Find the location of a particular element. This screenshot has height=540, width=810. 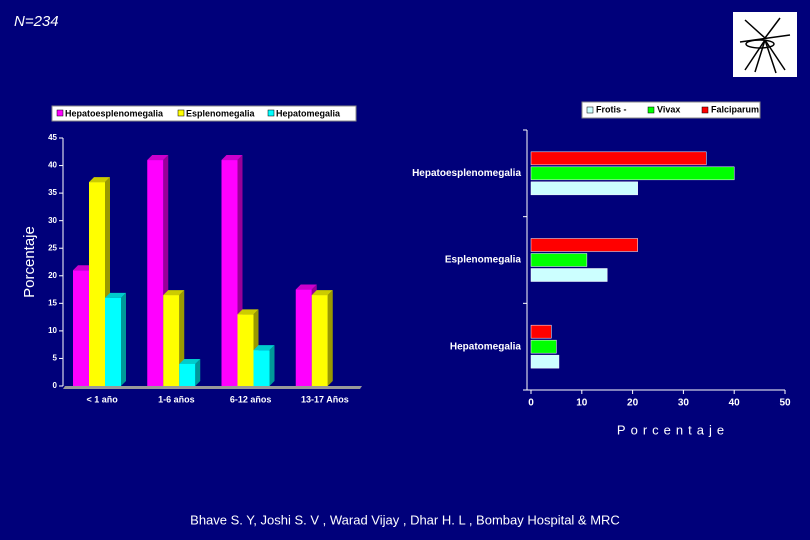

legend-label: Frotis - is located at coordinates (611, 109).